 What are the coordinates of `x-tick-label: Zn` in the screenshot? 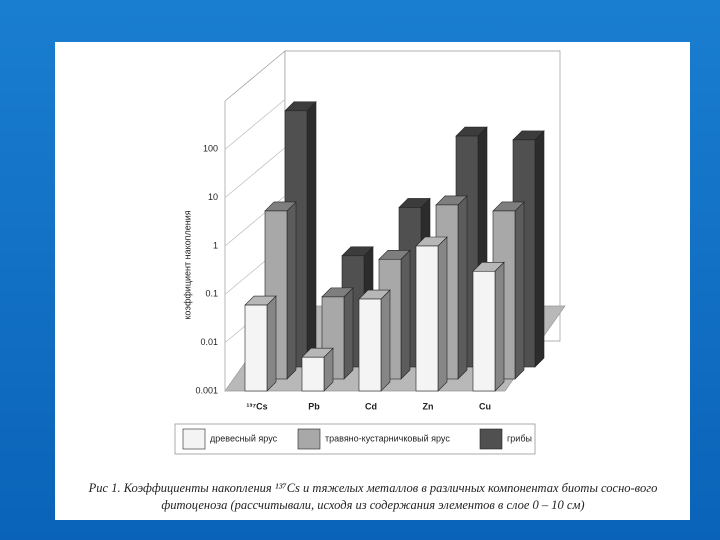 It's located at (428, 406).